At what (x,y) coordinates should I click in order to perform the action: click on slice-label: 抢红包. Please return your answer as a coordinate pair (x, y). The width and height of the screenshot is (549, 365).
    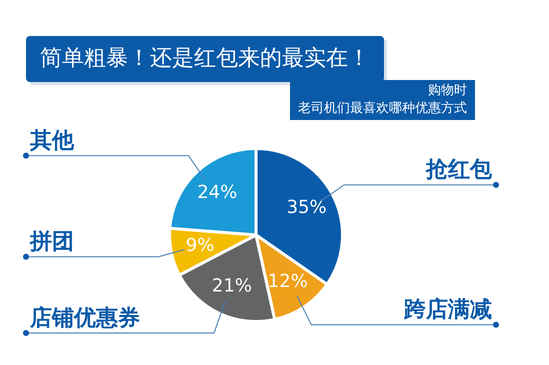
    Looking at the image, I should click on (459, 170).